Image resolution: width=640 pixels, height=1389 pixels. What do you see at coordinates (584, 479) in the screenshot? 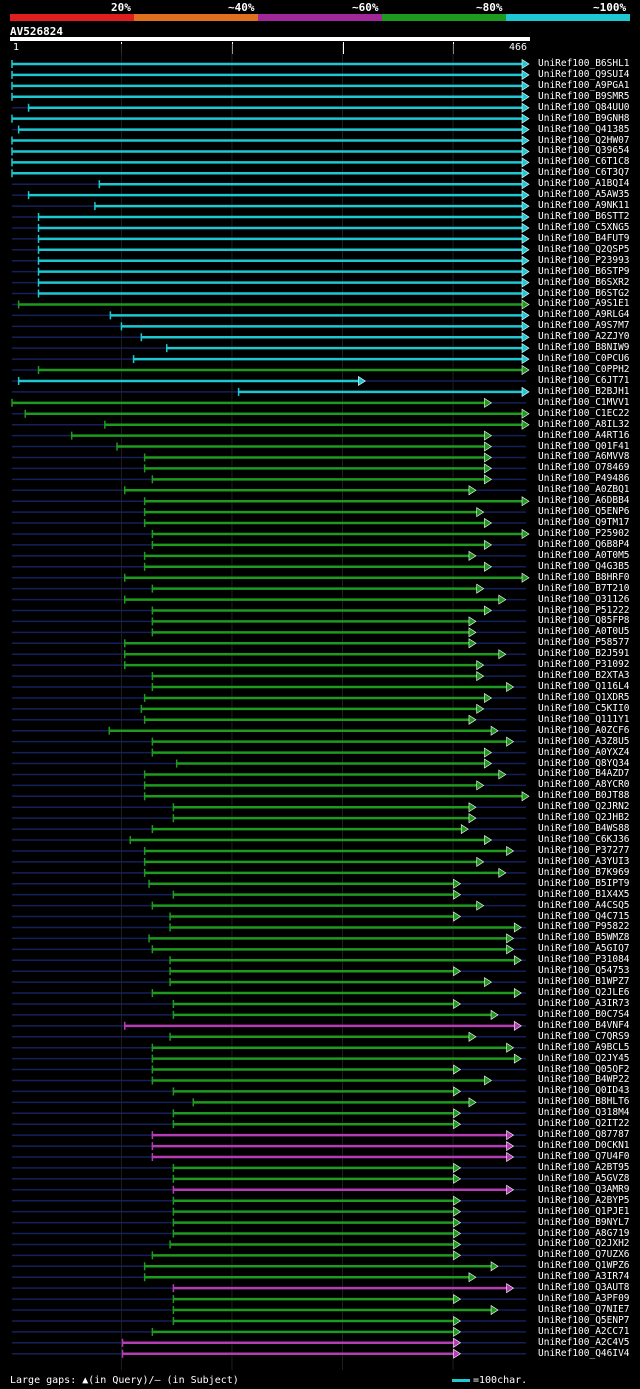
I see `hit-label: UniRef100_P49486` at bounding box center [584, 479].